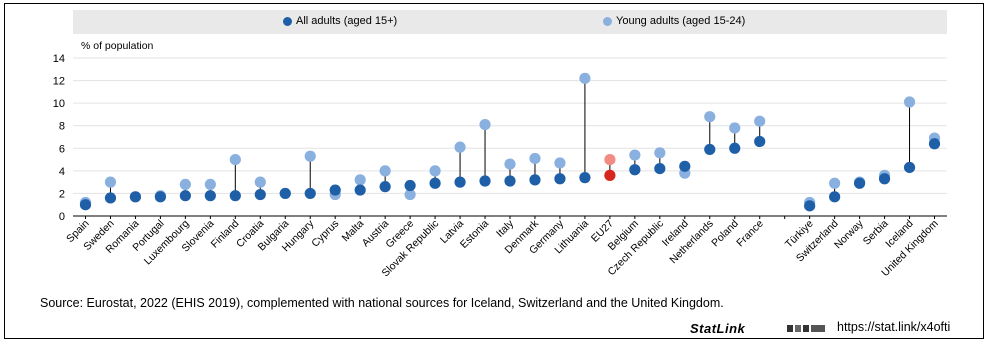 This screenshot has width=991, height=344. What do you see at coordinates (806, 328) in the screenshot?
I see `statlink-logo-icon` at bounding box center [806, 328].